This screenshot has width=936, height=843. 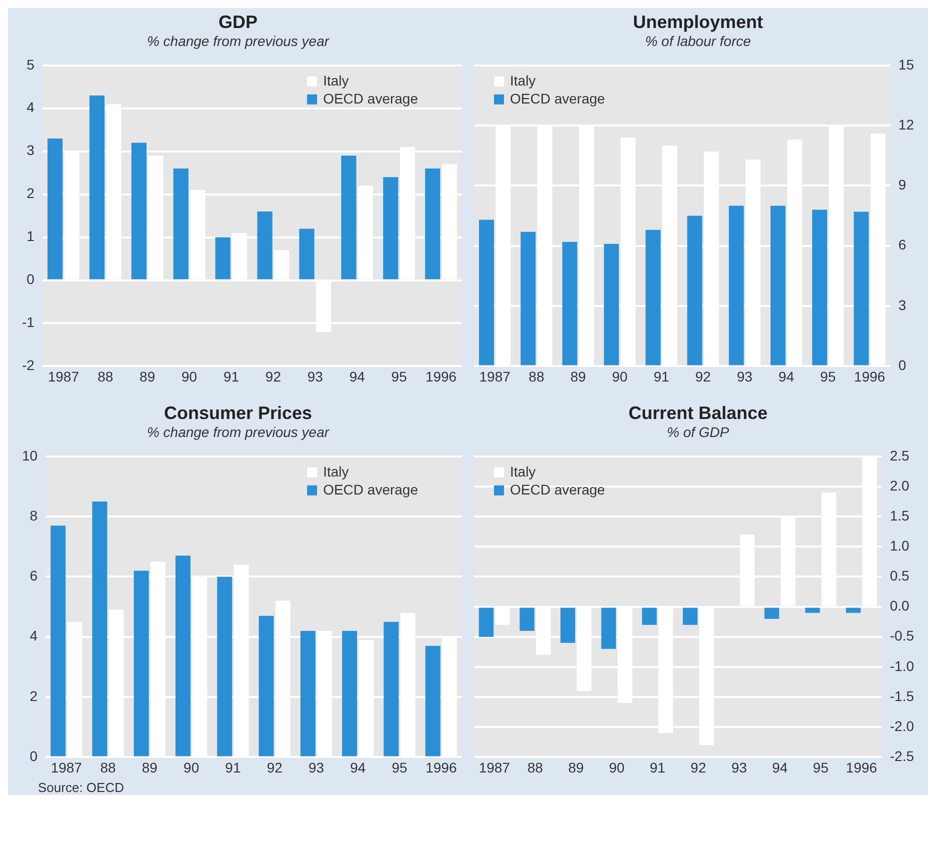 I want to click on chart-title: GDP, so click(x=238, y=22).